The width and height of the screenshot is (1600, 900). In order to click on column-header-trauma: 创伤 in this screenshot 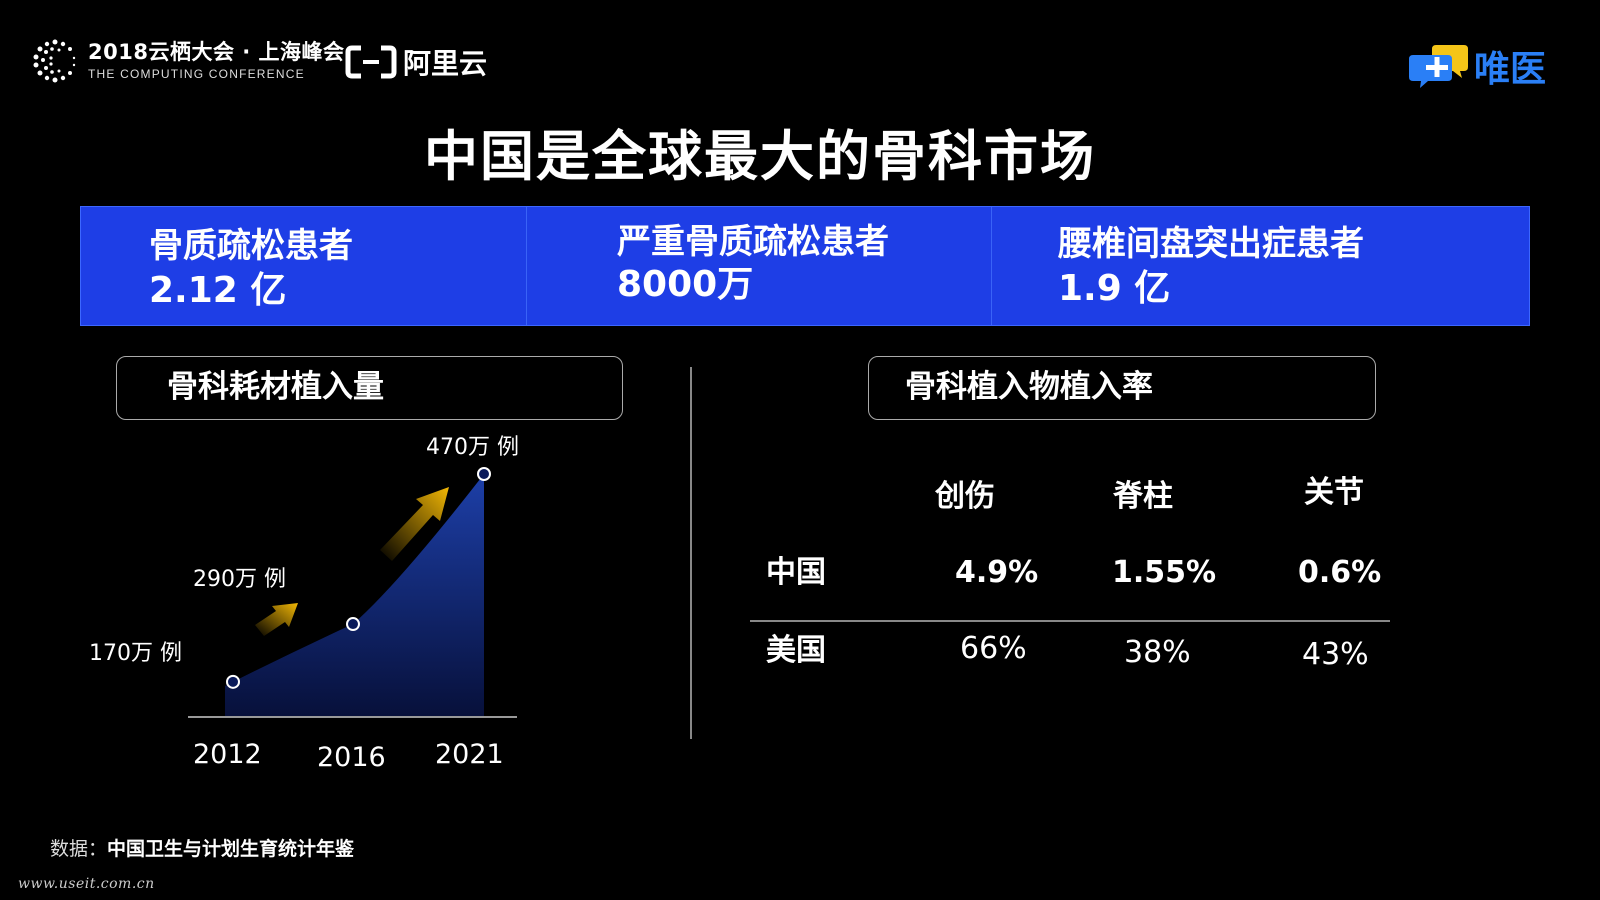, I will do `click(965, 496)`.